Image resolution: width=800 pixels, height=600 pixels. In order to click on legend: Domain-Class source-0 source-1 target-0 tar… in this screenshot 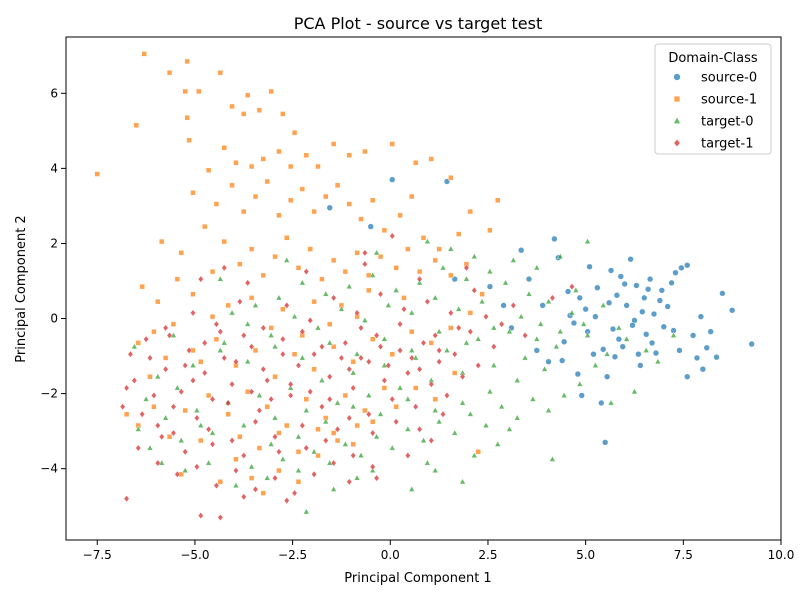, I will do `click(713, 99)`.